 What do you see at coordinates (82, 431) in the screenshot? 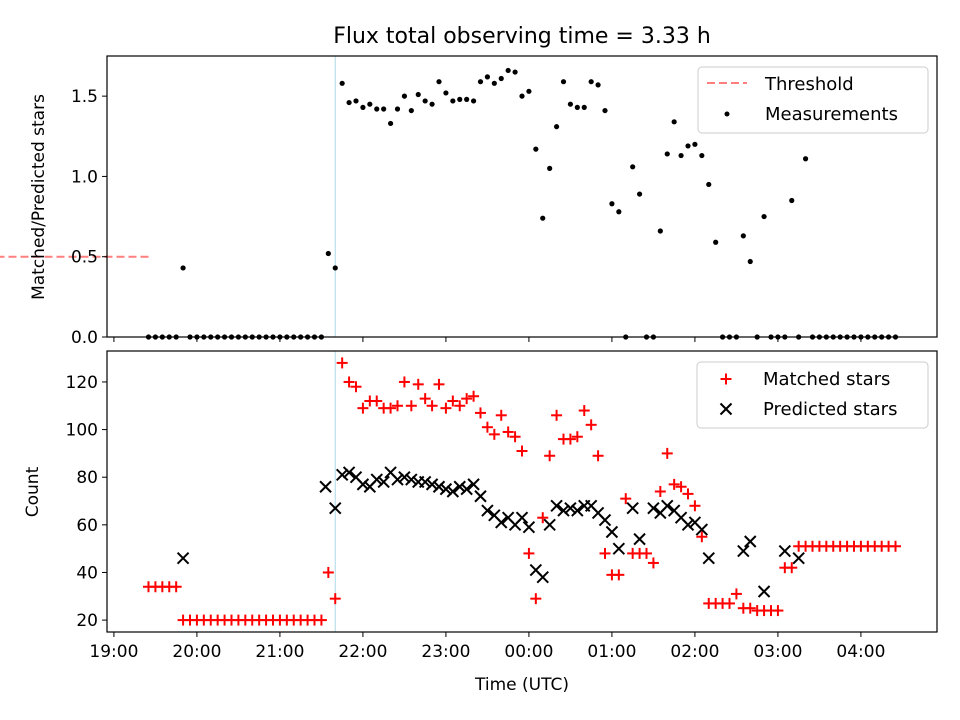
I see `bottom-y-tick-label: 100` at bounding box center [82, 431].